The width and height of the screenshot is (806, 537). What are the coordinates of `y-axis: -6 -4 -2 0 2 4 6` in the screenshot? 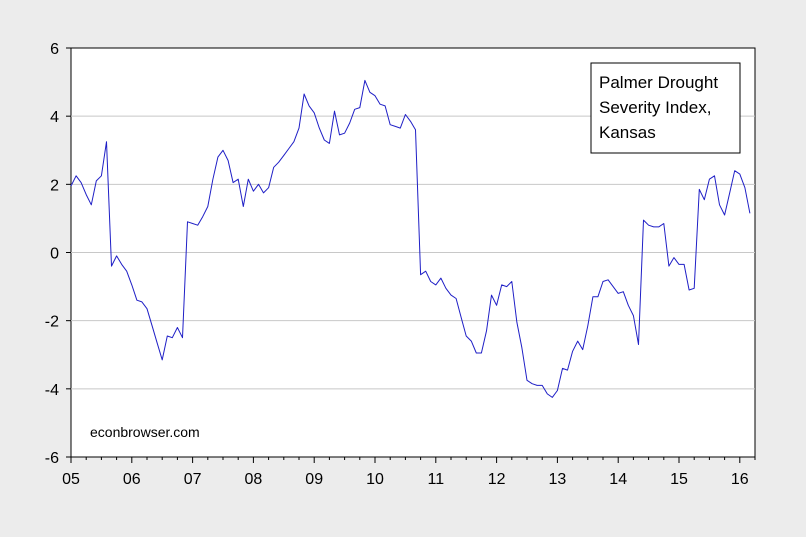 It's located at (58, 254).